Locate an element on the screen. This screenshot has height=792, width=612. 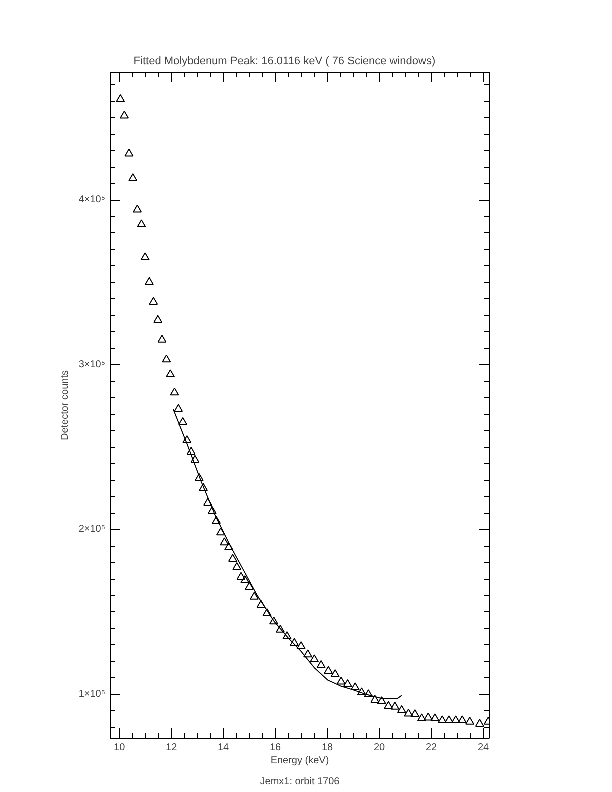
x-tick-label: 20 is located at coordinates (380, 748).